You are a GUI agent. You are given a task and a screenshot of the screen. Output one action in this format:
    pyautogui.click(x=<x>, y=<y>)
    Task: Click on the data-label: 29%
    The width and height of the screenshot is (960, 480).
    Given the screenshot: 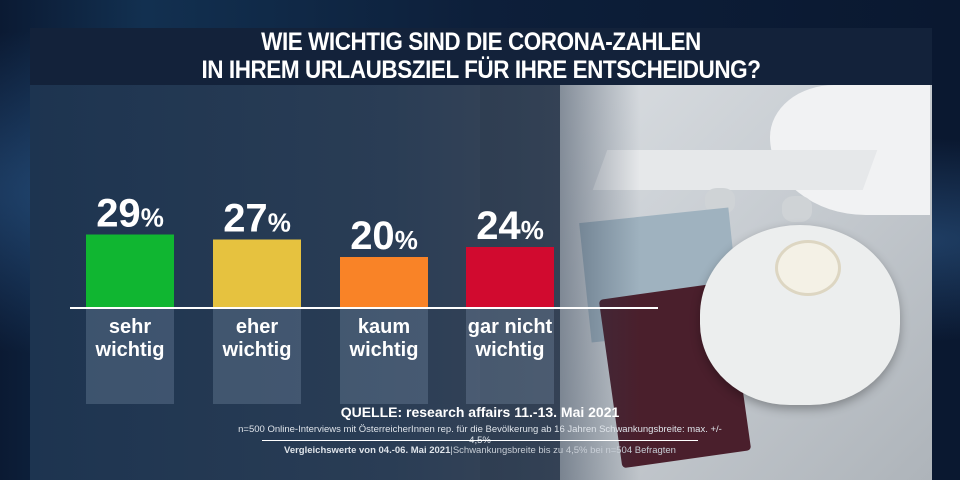 What is the action you would take?
    pyautogui.click(x=130, y=214)
    